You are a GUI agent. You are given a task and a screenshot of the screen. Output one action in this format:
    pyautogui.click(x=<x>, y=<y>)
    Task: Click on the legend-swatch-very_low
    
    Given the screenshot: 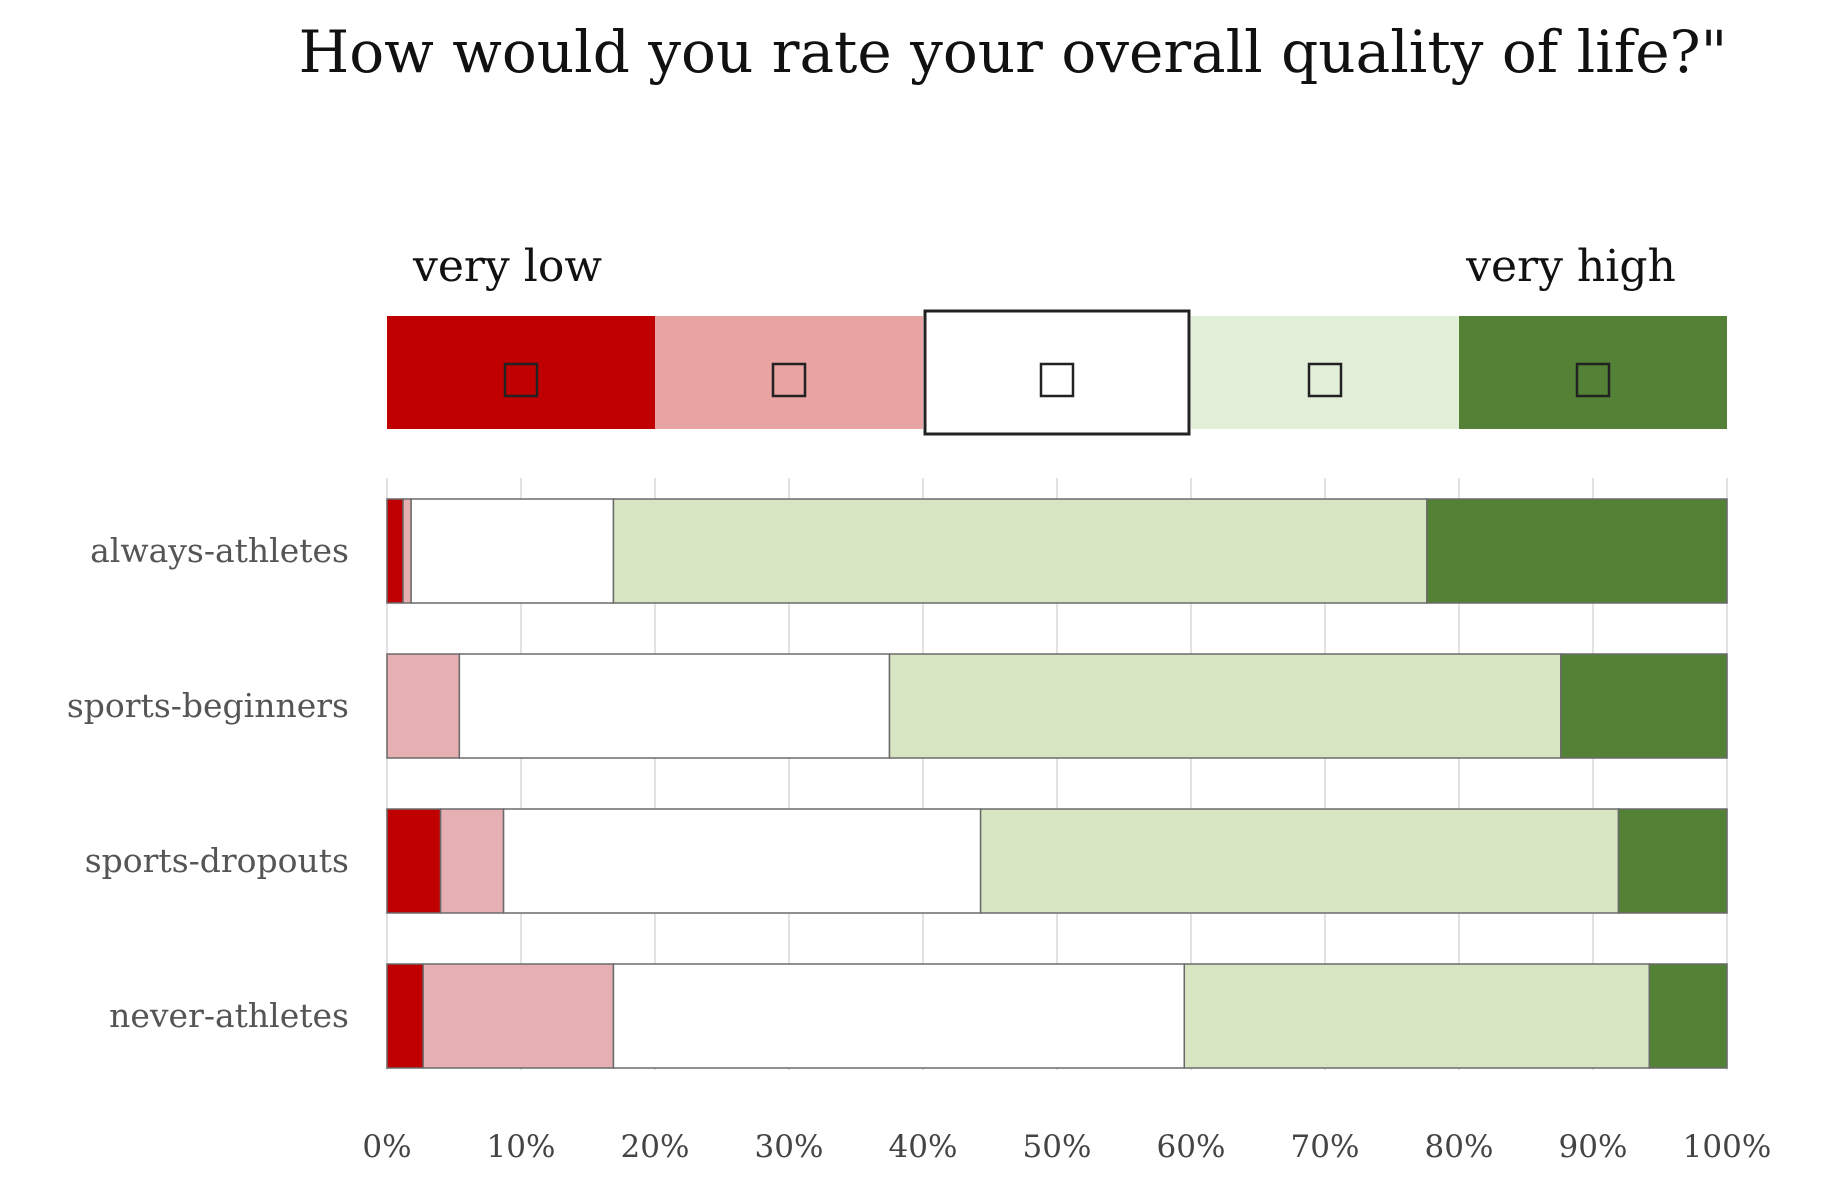 What is the action you would take?
    pyautogui.click(x=521, y=372)
    